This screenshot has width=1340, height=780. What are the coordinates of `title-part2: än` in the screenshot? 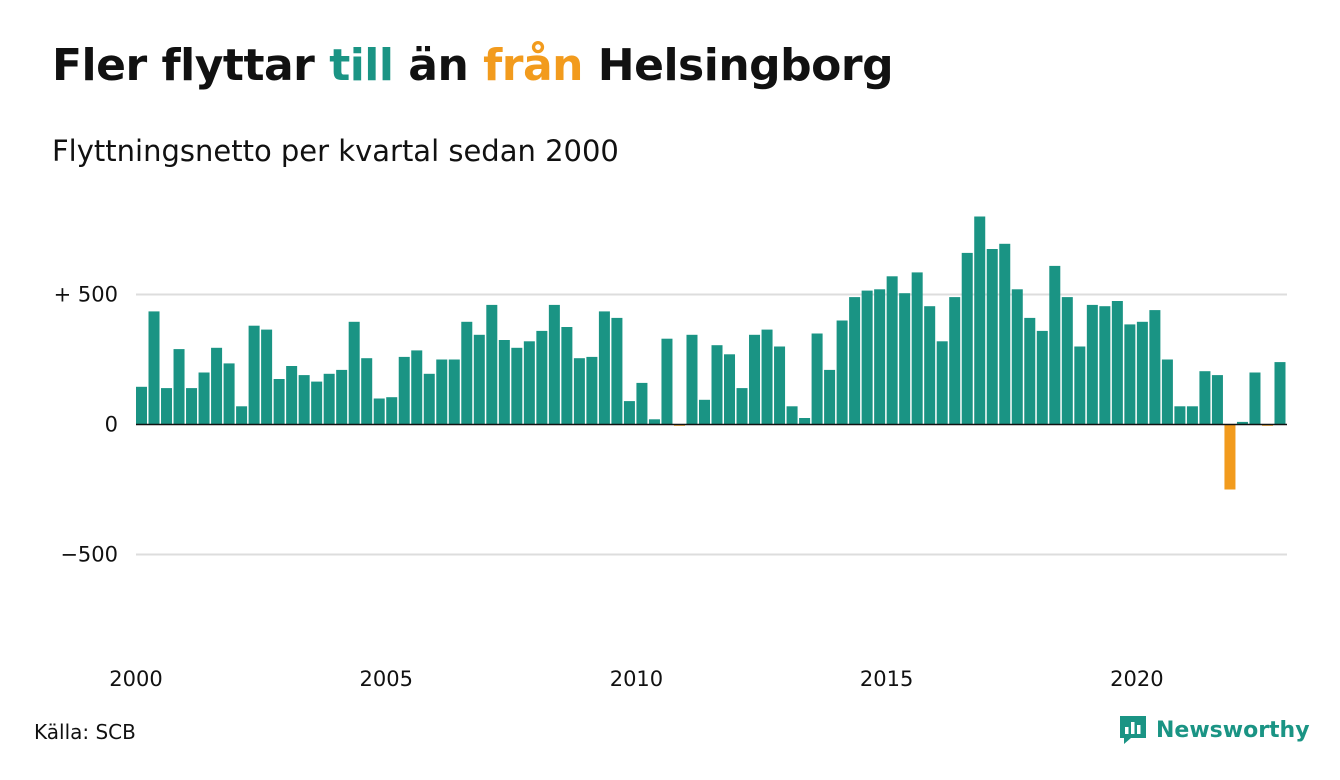 It's located at (438, 65).